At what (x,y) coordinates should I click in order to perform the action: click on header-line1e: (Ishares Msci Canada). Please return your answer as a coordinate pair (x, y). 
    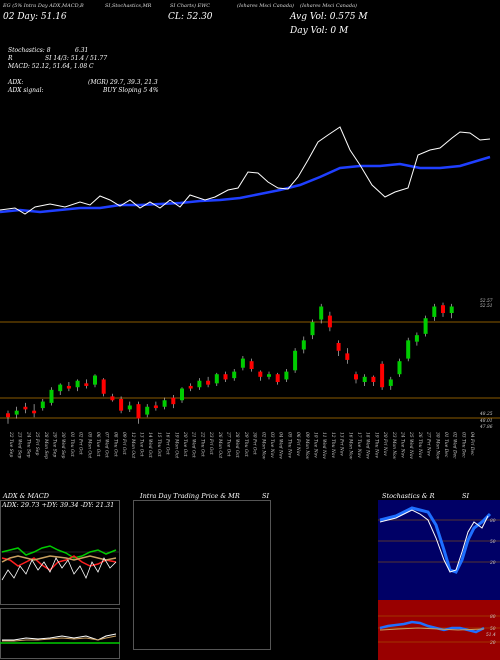
    Looking at the image, I should click on (329, 6).